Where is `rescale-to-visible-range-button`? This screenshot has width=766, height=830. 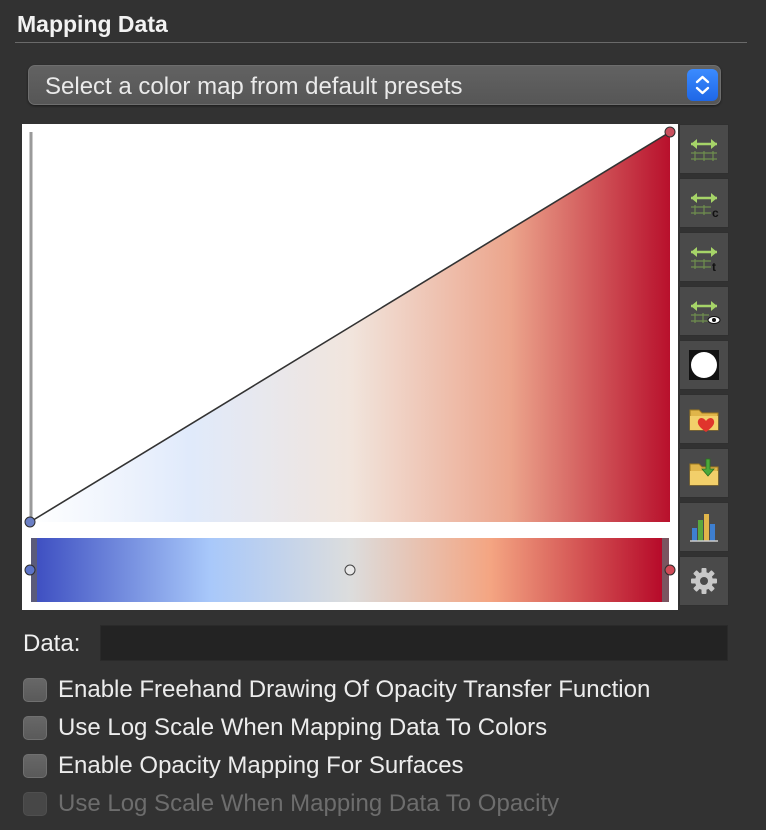
rescale-to-visible-range-button is located at coordinates (704, 311).